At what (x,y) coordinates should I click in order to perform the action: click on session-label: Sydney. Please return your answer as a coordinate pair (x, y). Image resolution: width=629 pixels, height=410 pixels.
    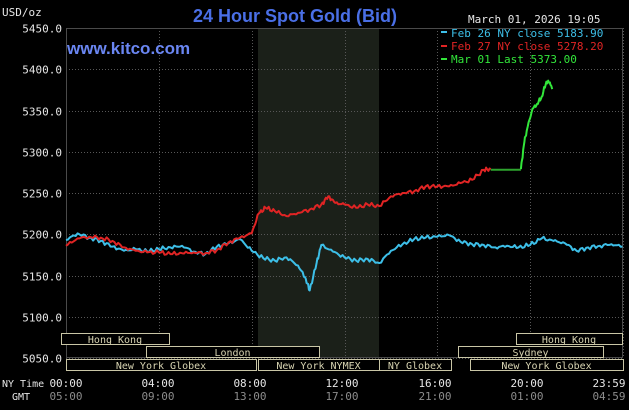
    Looking at the image, I should click on (530, 353).